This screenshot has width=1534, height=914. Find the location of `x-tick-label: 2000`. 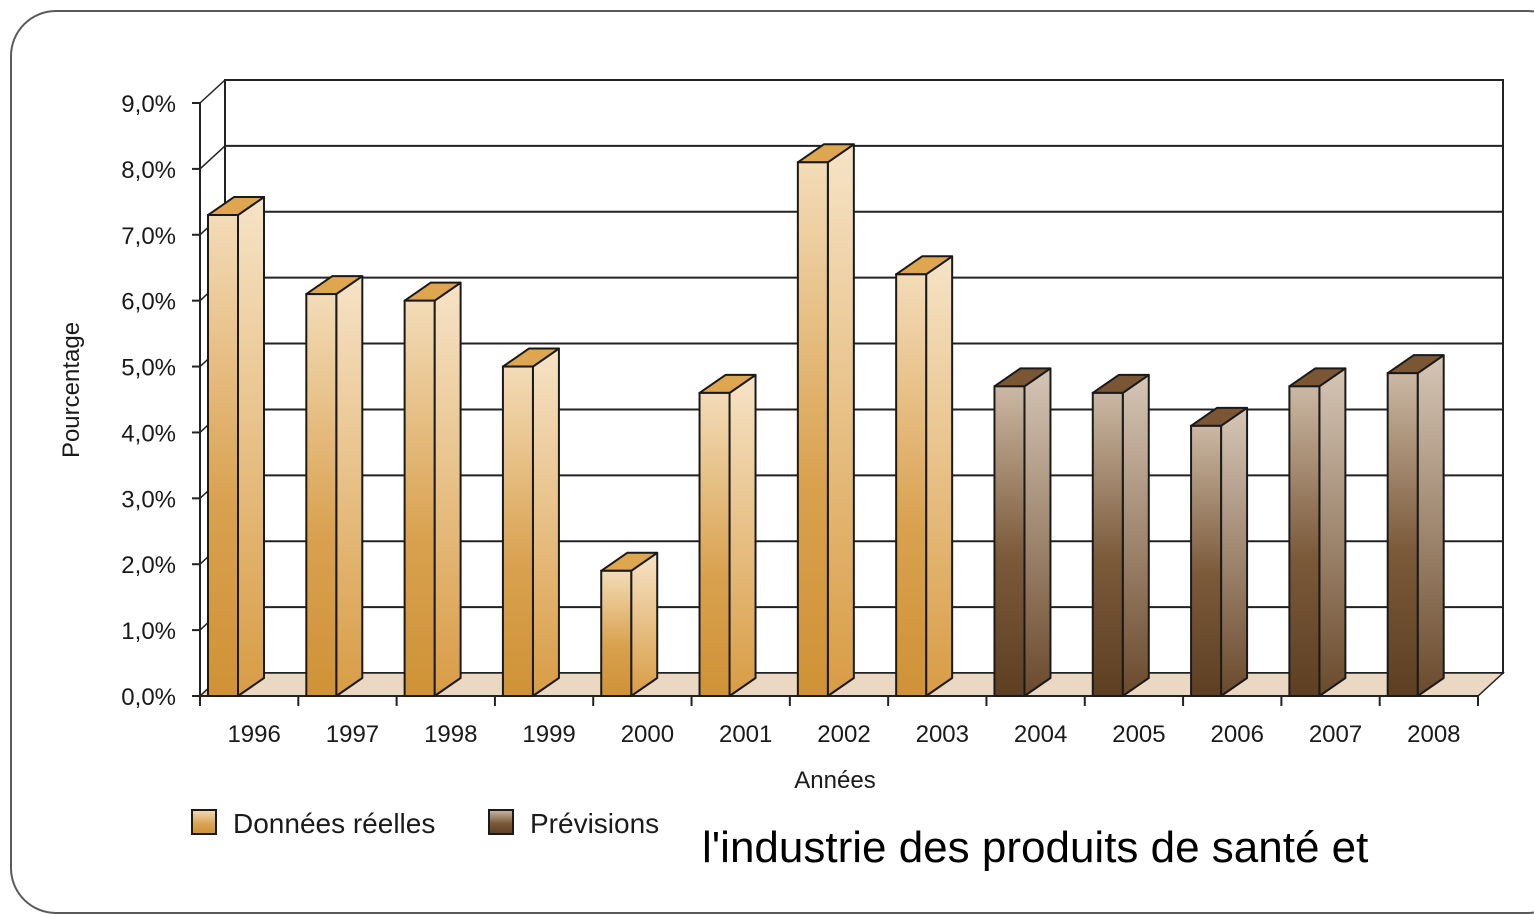

x-tick-label: 2000 is located at coordinates (647, 734).